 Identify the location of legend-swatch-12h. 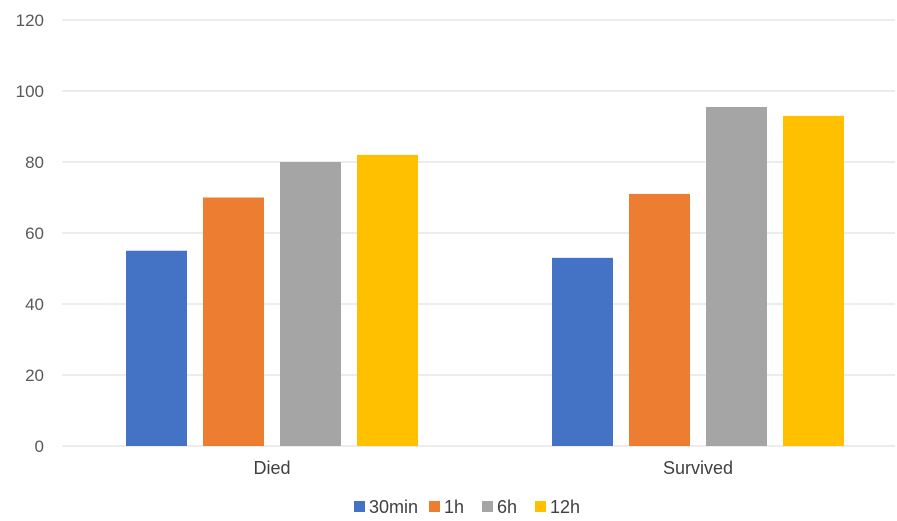
(540, 506).